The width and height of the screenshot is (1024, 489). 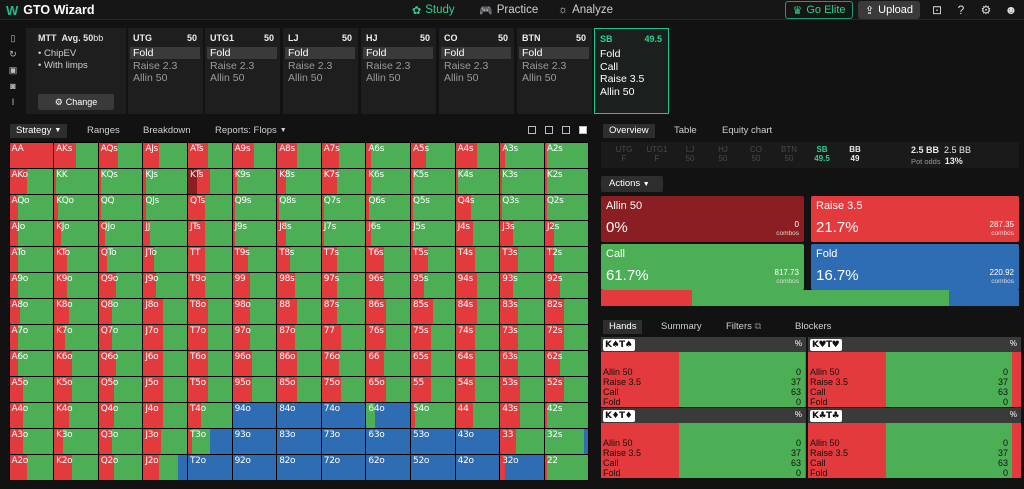 What do you see at coordinates (388, 441) in the screenshot?
I see `hand-cell-63o: 63o` at bounding box center [388, 441].